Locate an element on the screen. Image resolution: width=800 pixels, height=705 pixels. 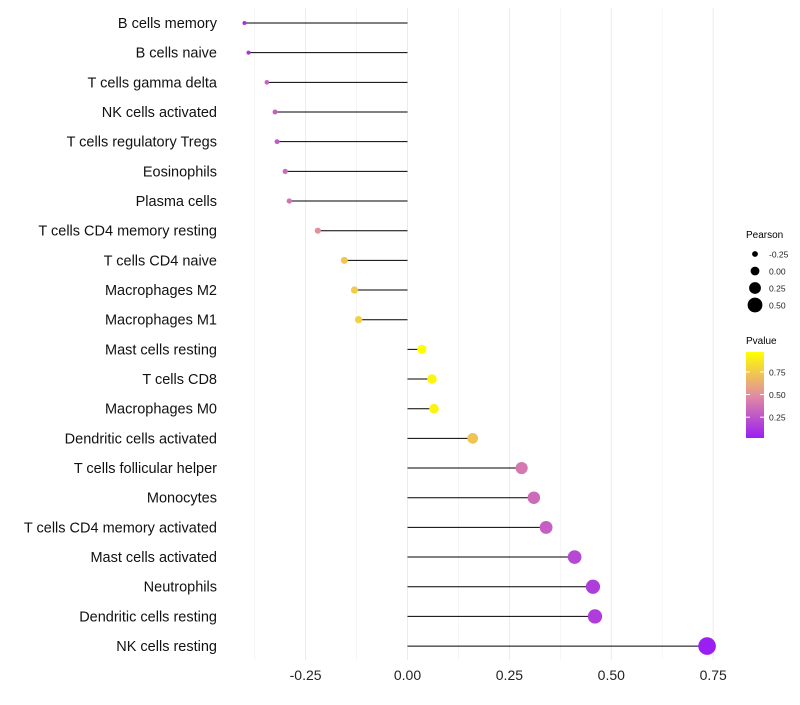
category-label: T cells gamma delta is located at coordinates (153, 83).